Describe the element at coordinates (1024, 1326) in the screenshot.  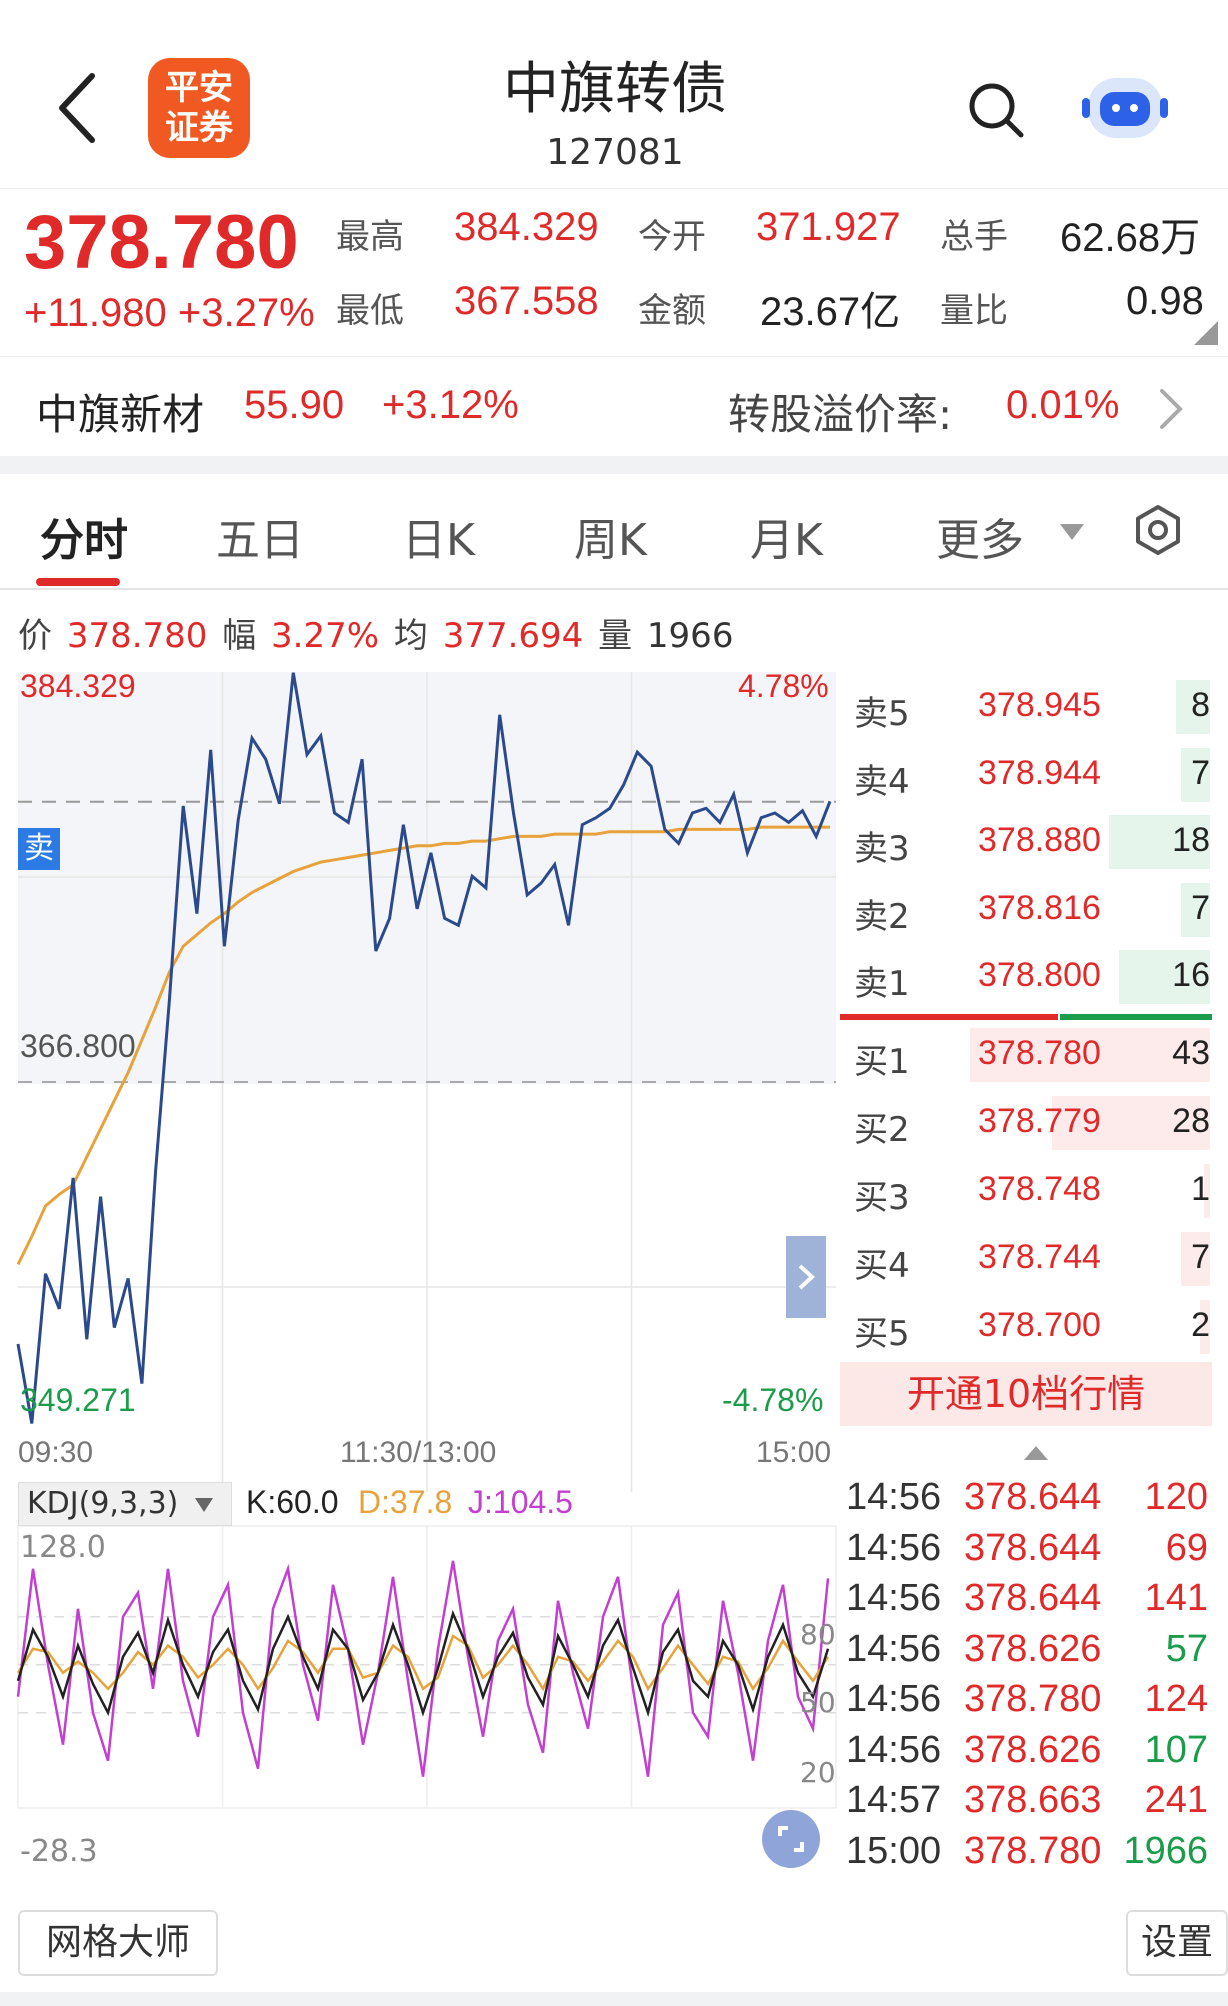
I see `bid-row: 买5 378.700 2` at that location.